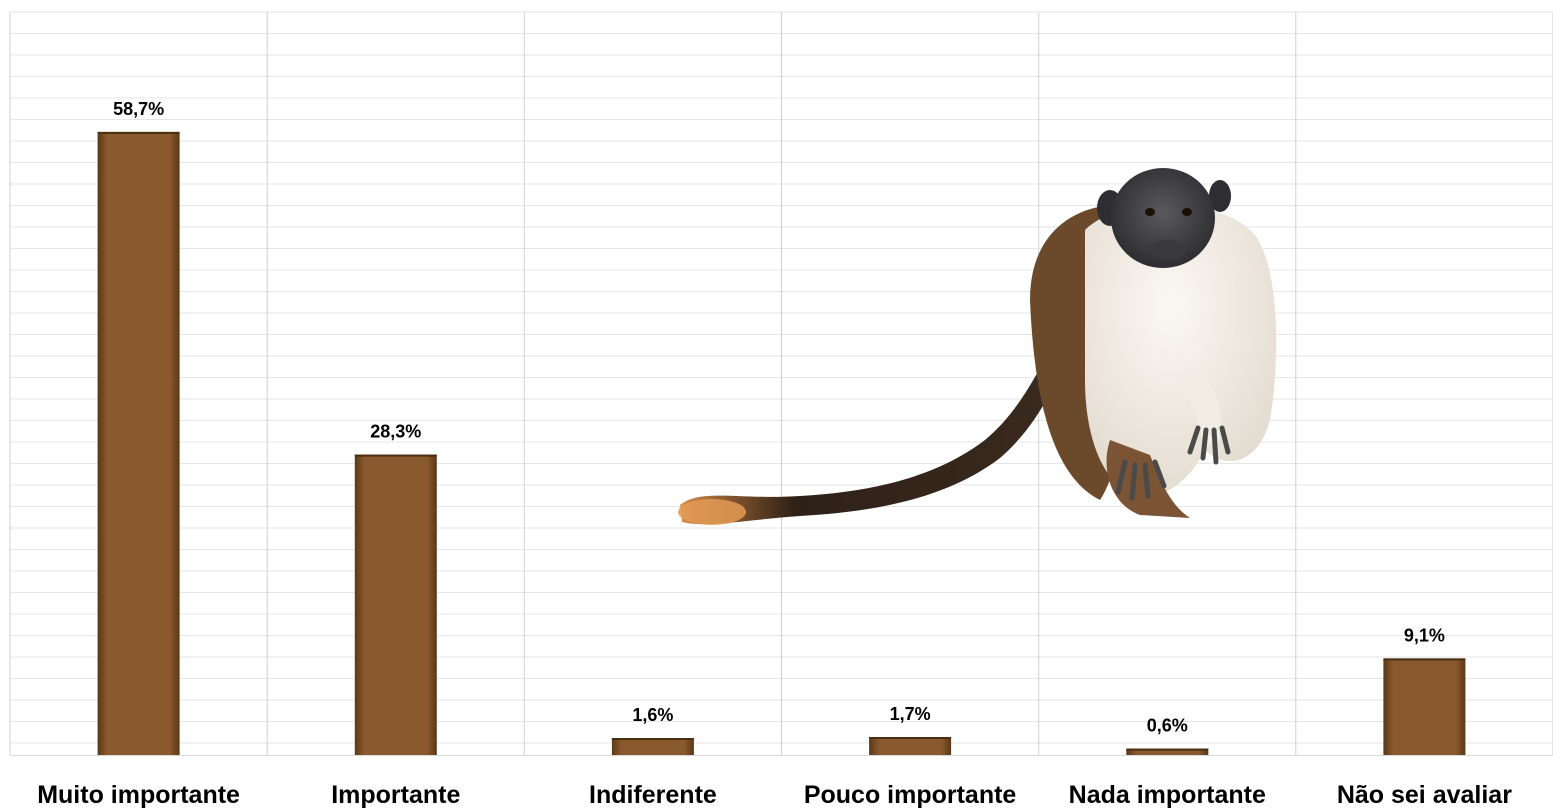 The height and width of the screenshot is (808, 1553). Describe the element at coordinates (1167, 726) in the screenshot. I see `data-label: 0,6%` at that location.